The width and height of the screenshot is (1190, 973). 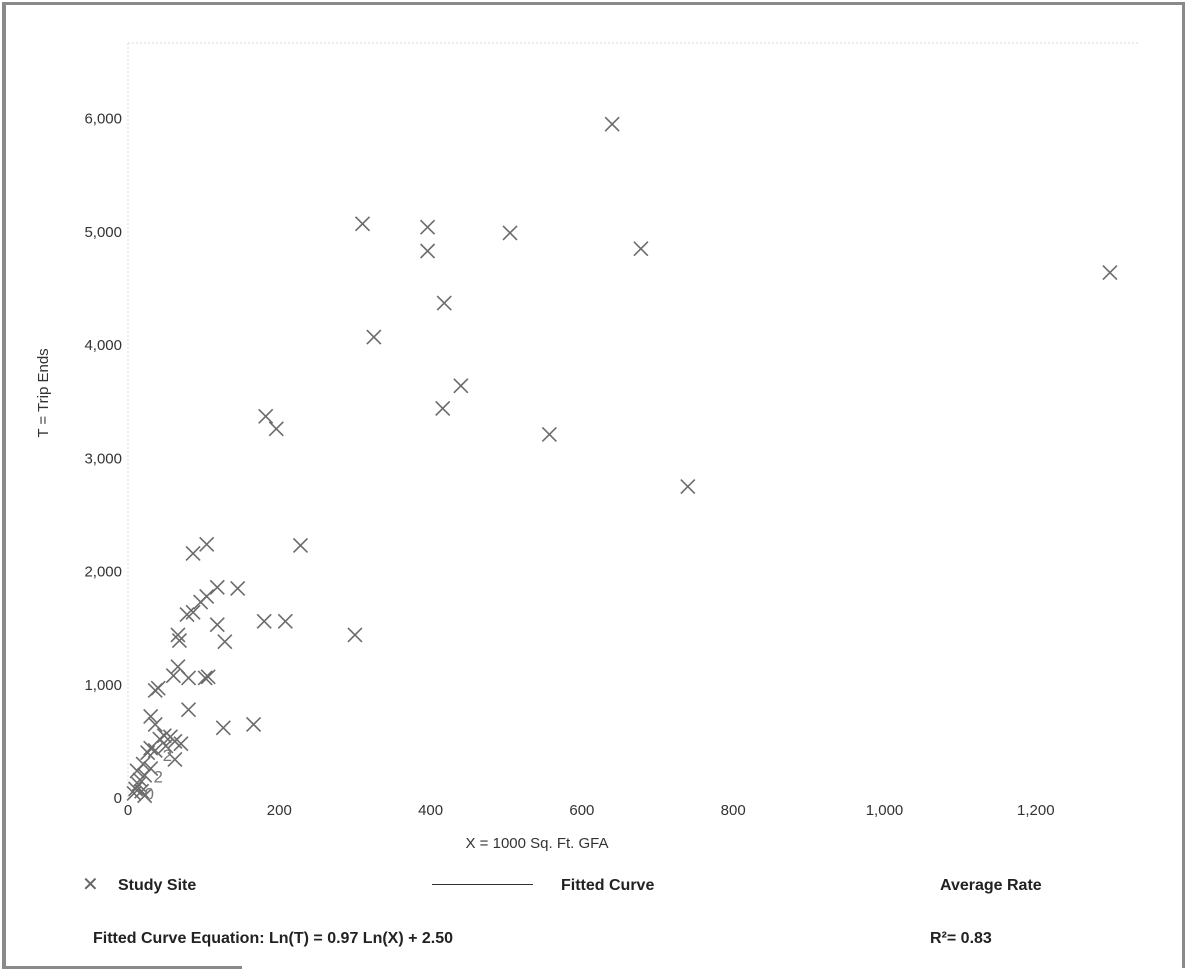 I want to click on x-tick-label: 800, so click(x=733, y=810).